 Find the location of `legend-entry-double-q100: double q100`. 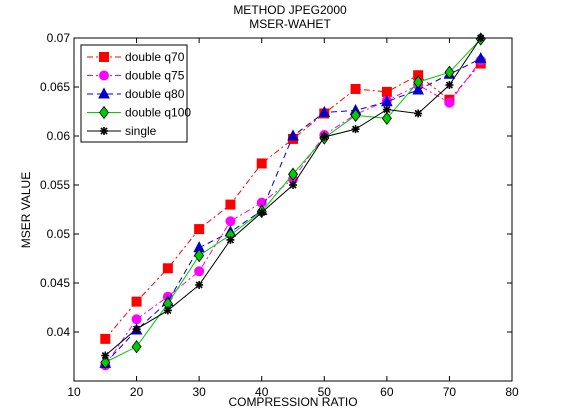

legend-entry-double-q100: double q100 is located at coordinates (139, 113).